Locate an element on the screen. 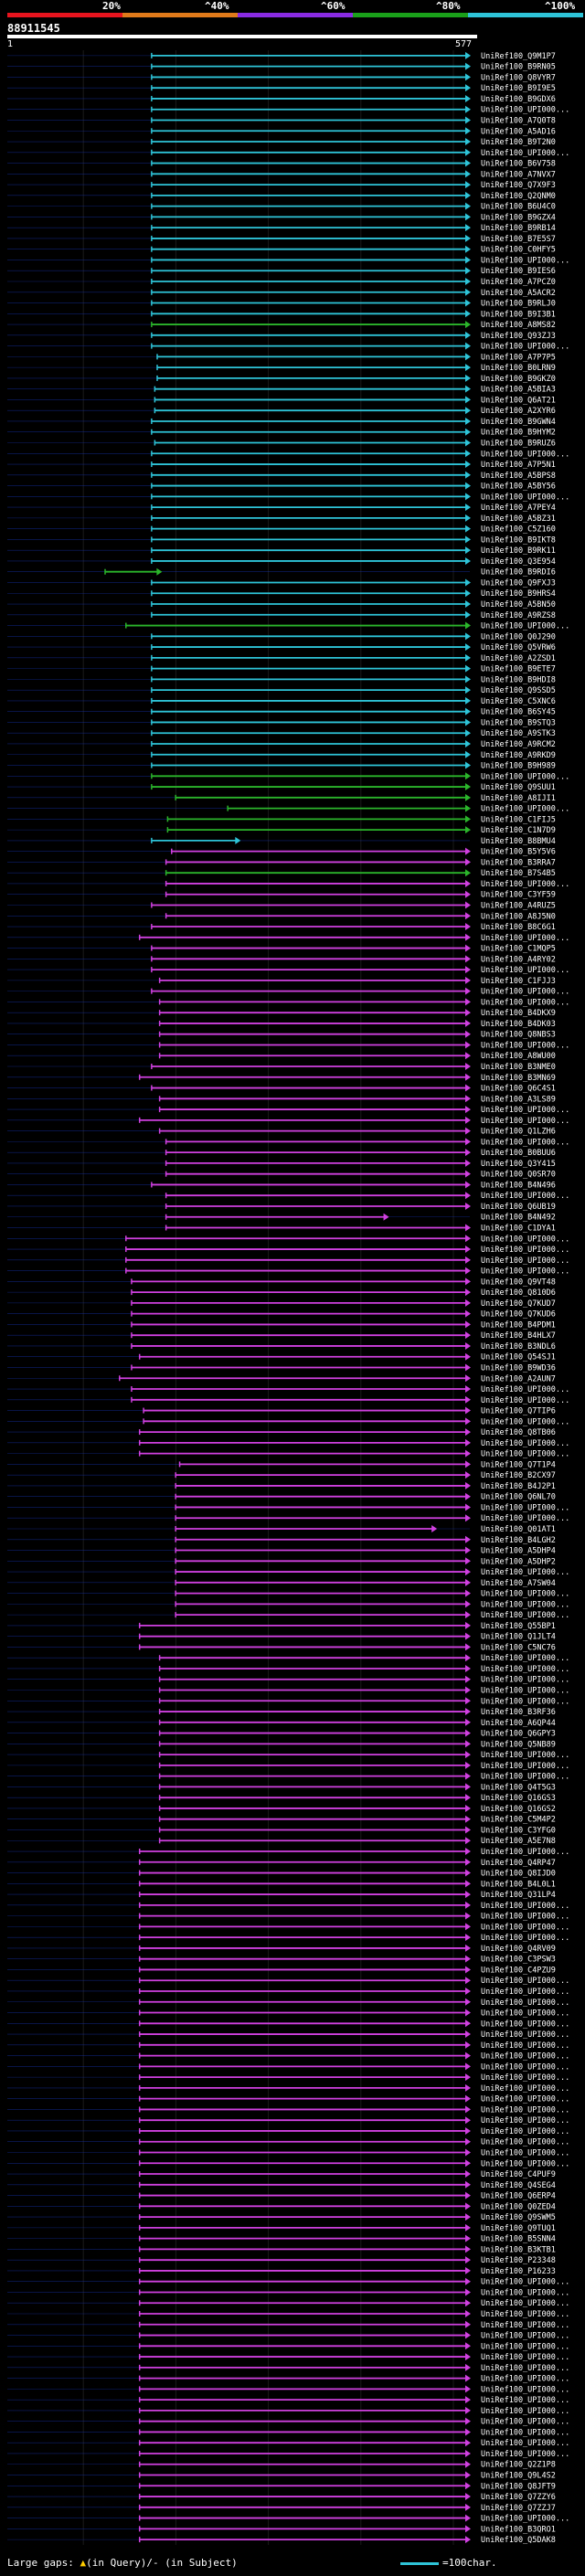 The image size is (585, 2576). hit-label: UniRef100_B9RDI6 is located at coordinates (518, 573).